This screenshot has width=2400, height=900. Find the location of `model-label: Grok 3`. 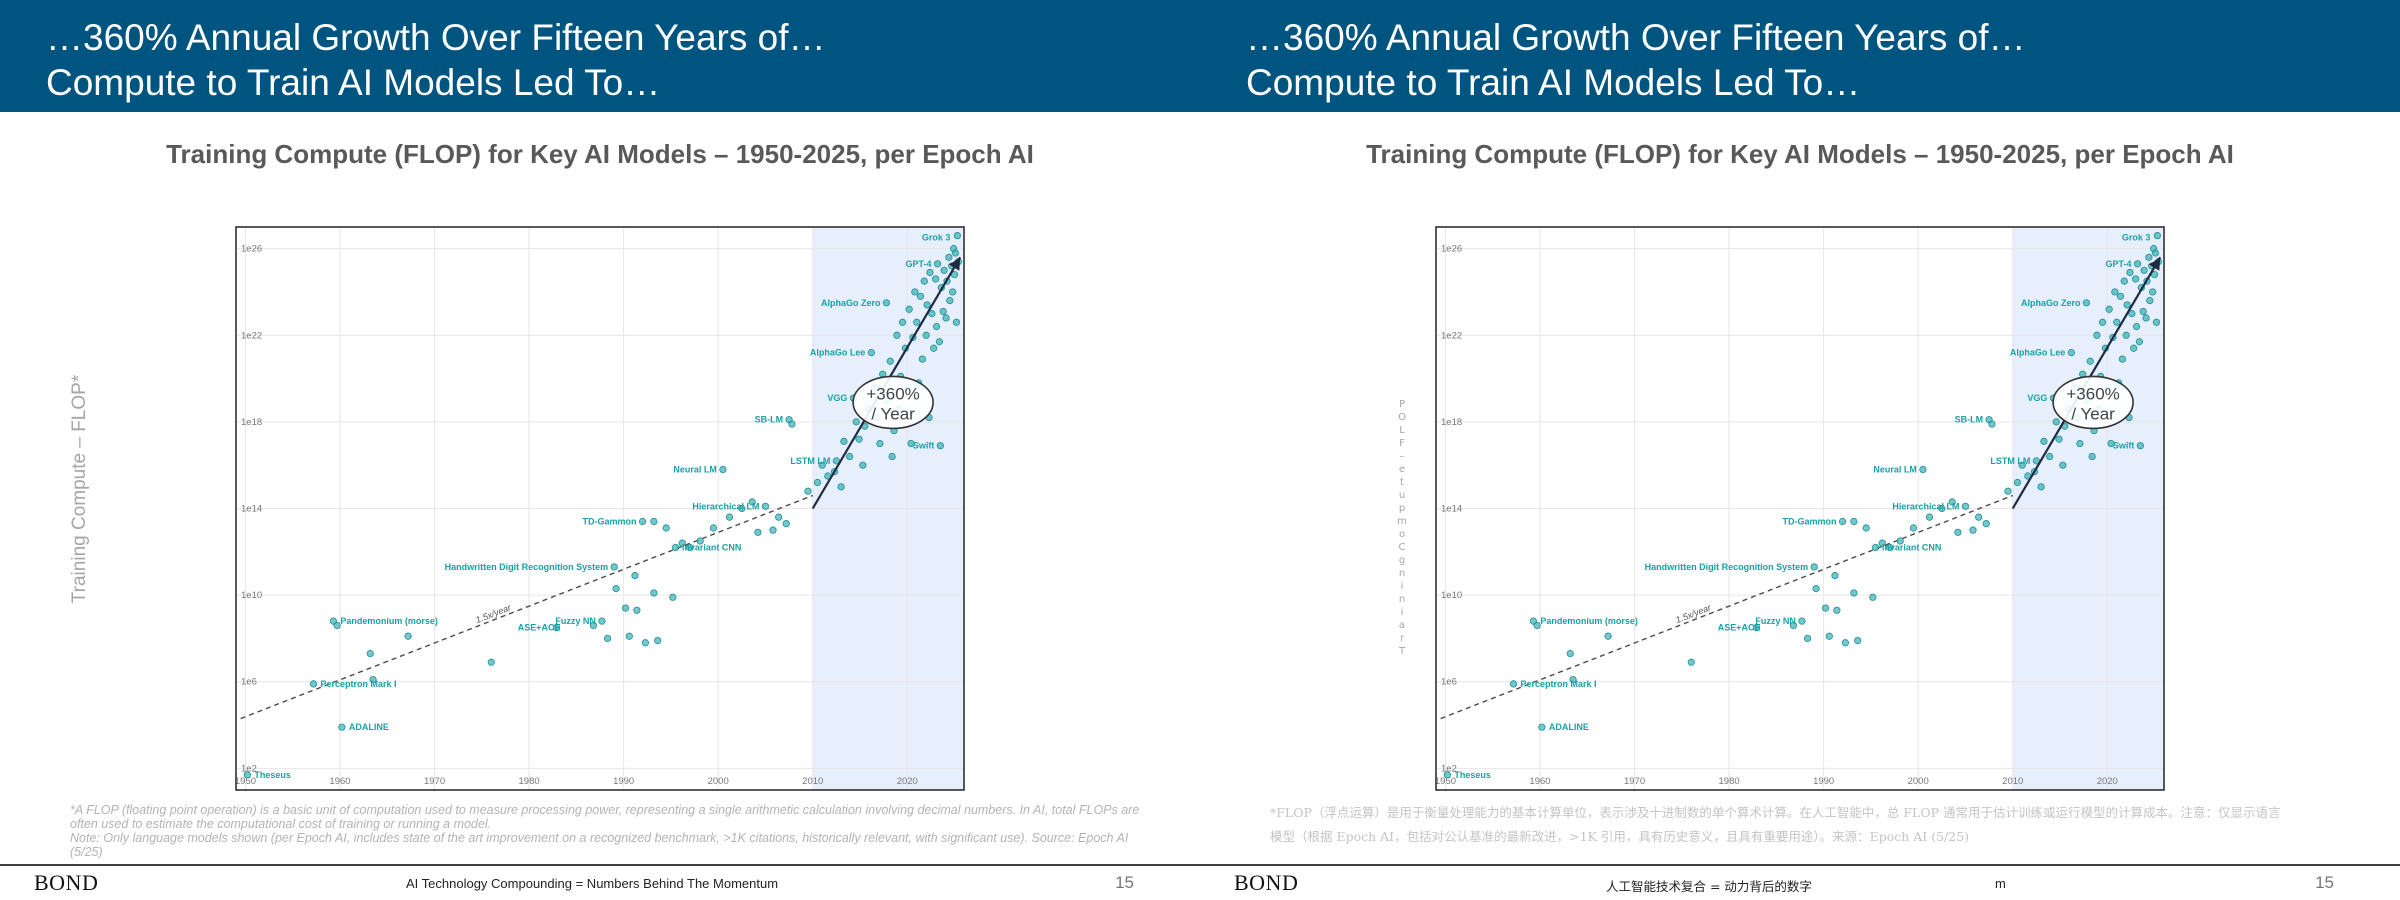

model-label: Grok 3 is located at coordinates (2136, 238).